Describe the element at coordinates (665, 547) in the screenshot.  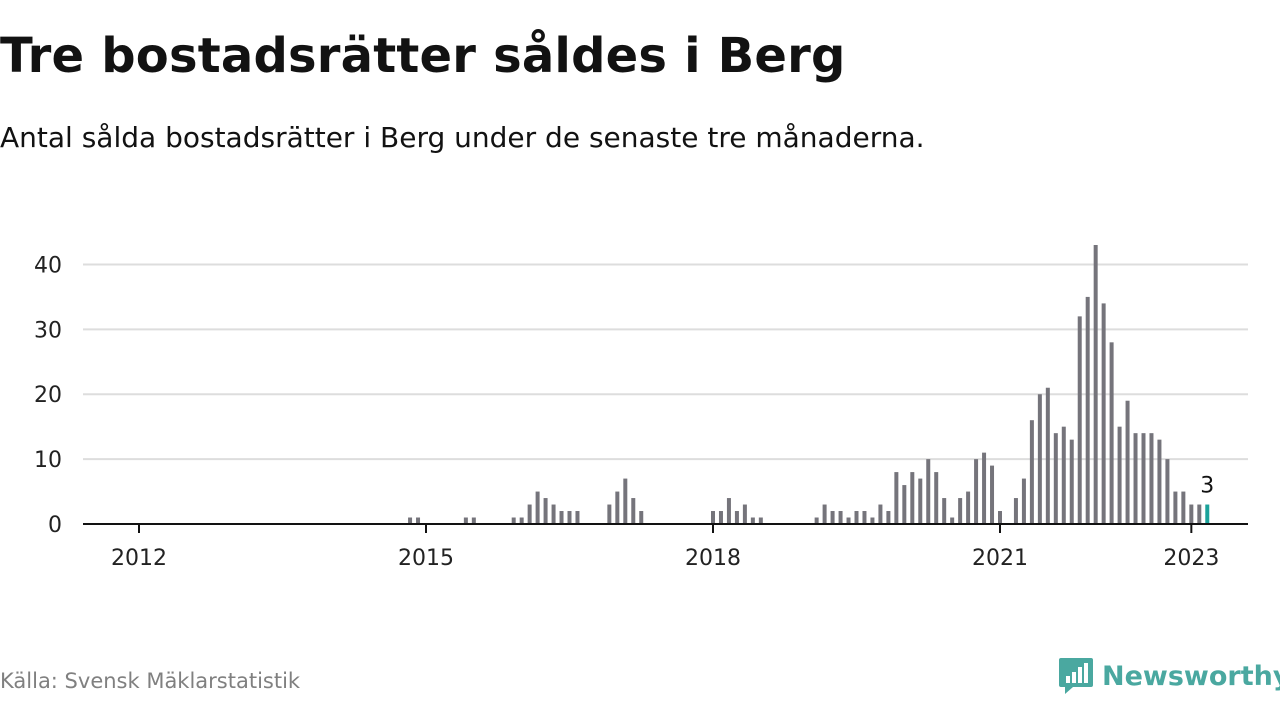
I see `x-axis-ticks: 2012 2015 2018 2021 2023` at that location.